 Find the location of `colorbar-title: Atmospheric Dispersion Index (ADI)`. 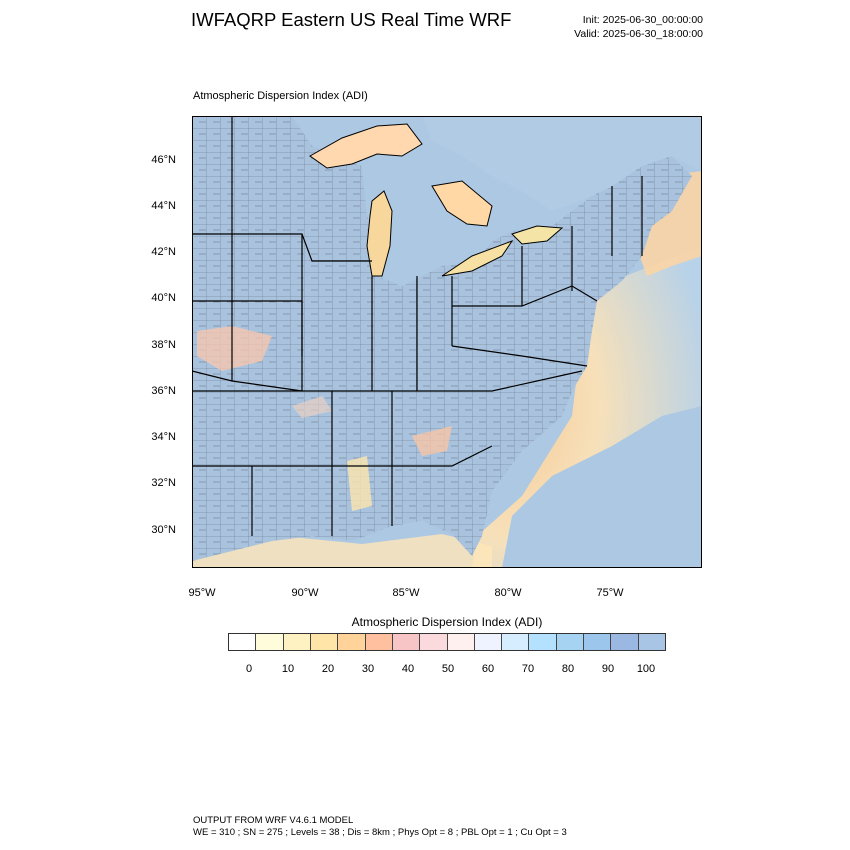

colorbar-title: Atmospheric Dispersion Index (ADI) is located at coordinates (447, 622).